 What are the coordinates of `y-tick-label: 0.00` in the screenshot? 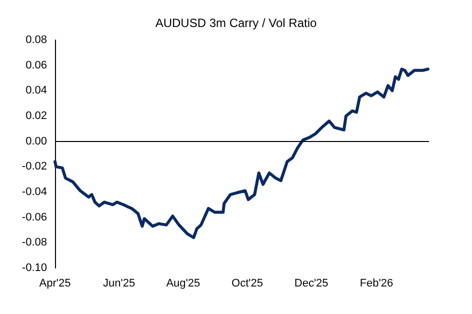 It's located at (36, 141).